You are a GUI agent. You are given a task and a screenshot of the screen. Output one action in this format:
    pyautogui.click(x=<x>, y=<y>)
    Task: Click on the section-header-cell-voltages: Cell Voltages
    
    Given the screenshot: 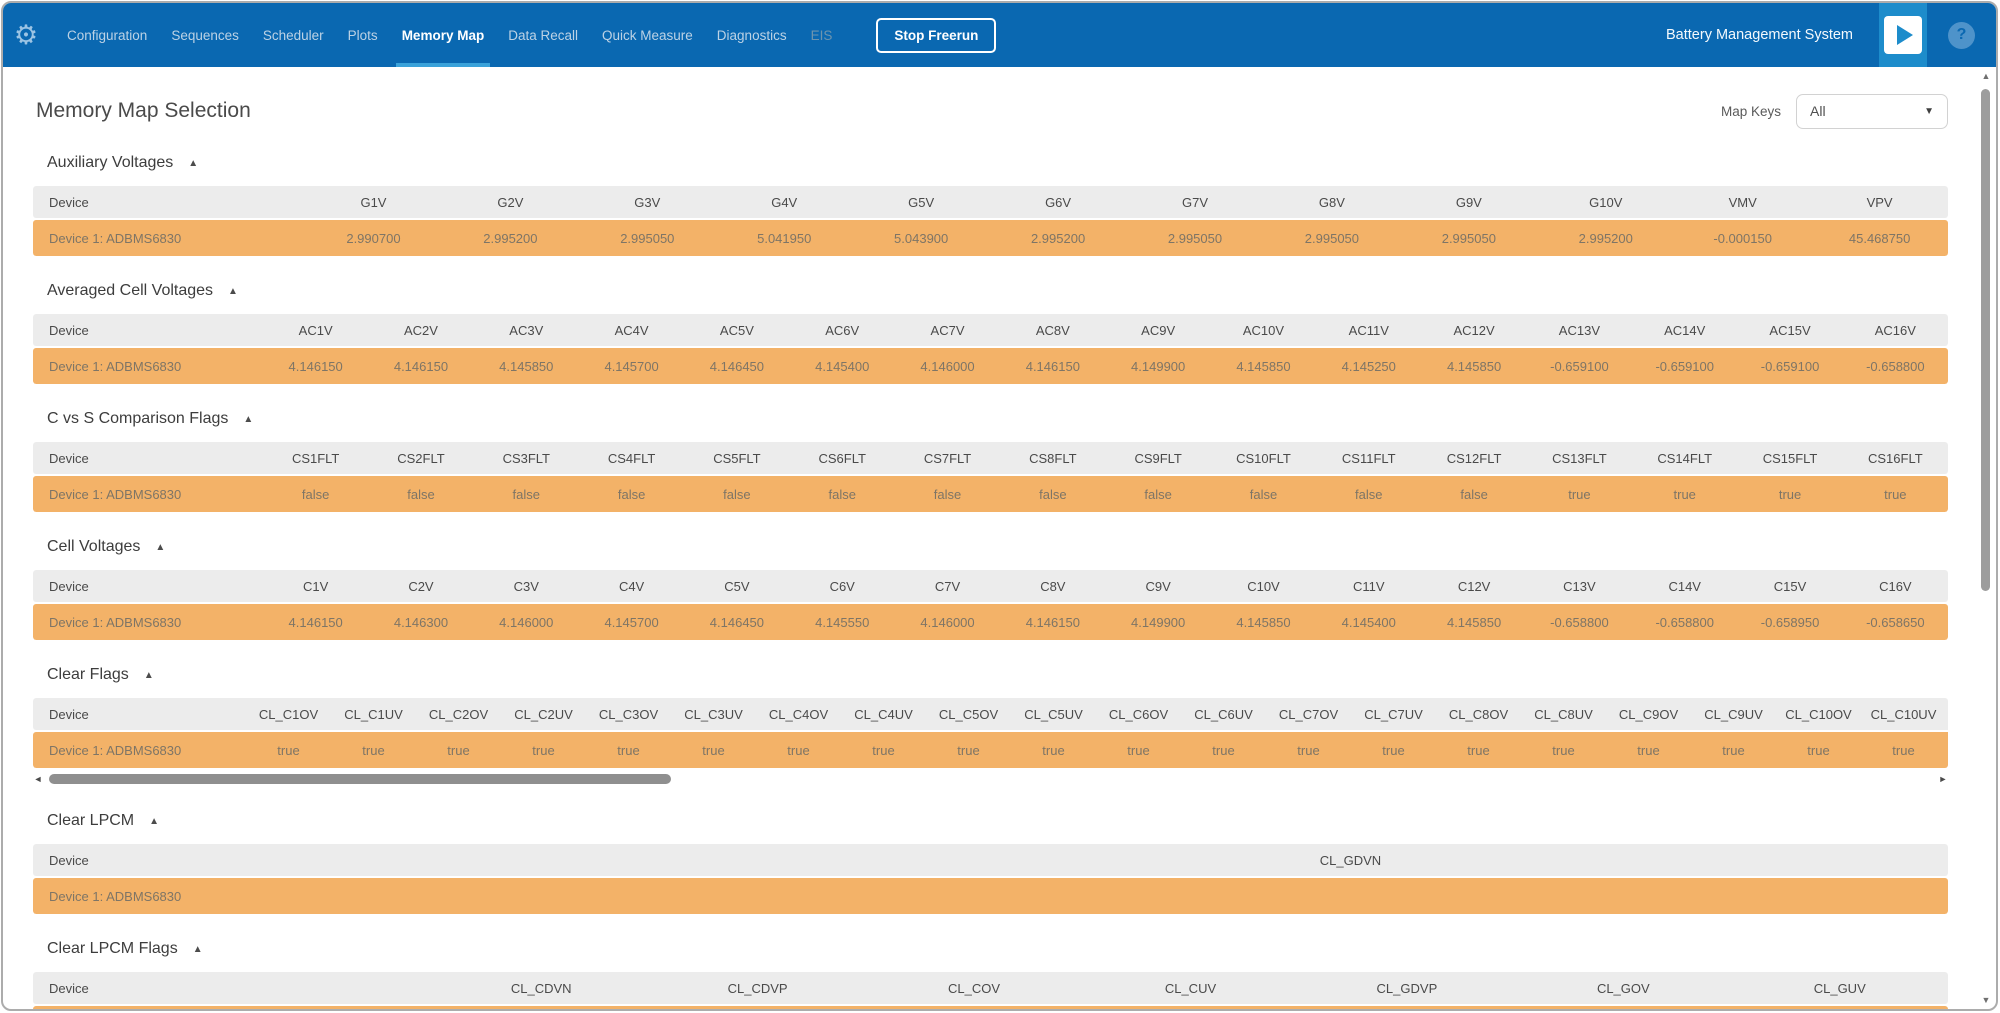 What is the action you would take?
    pyautogui.click(x=997, y=547)
    